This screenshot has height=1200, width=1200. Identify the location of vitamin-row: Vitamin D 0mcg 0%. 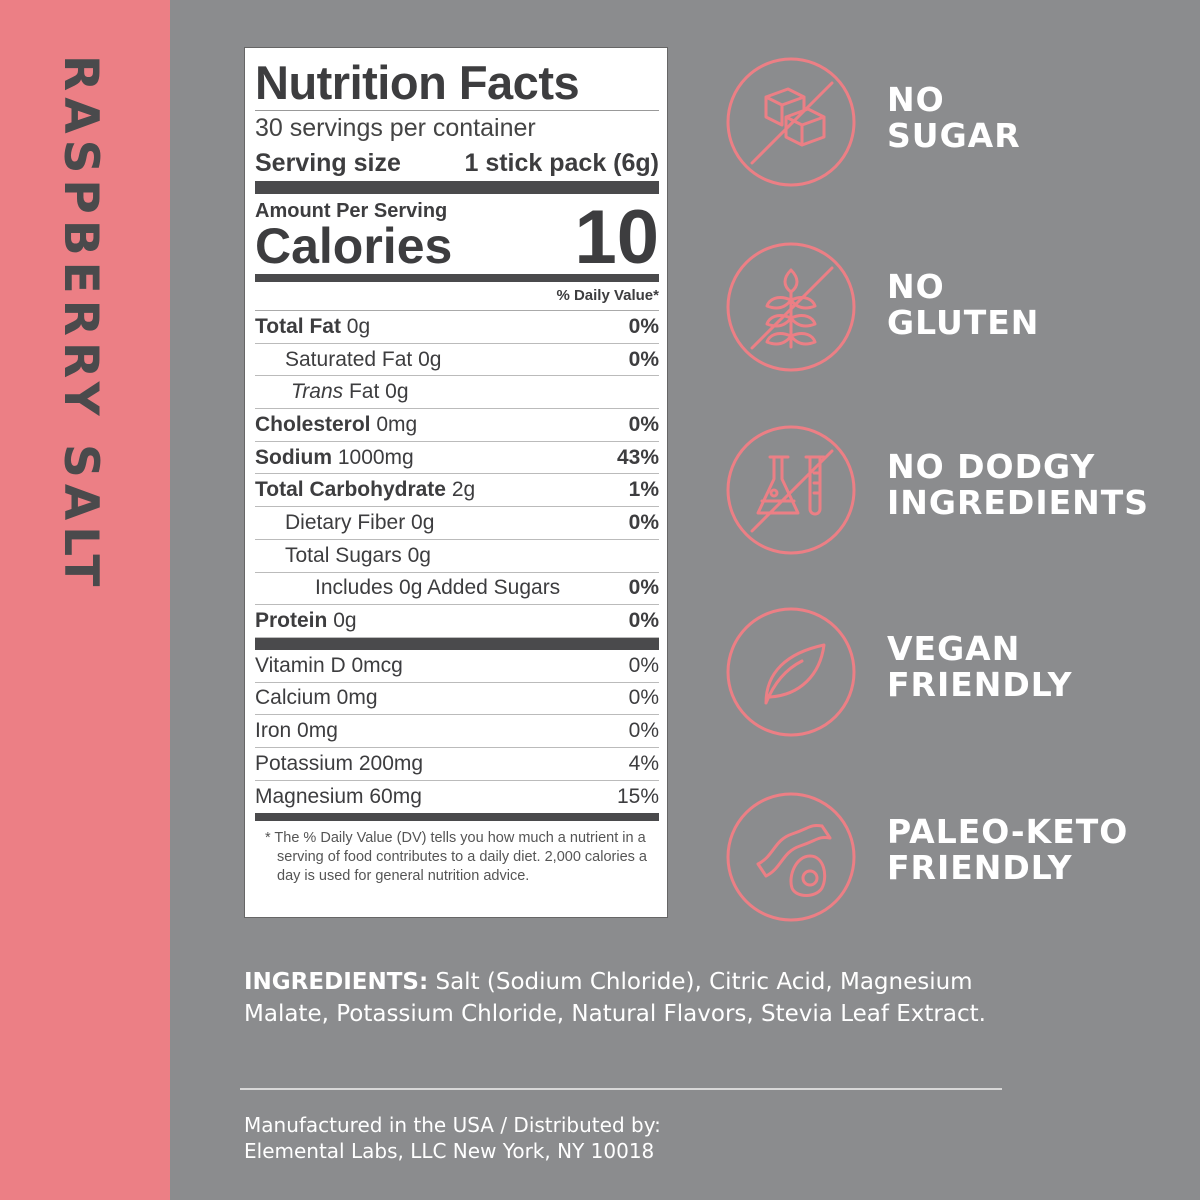
(457, 666).